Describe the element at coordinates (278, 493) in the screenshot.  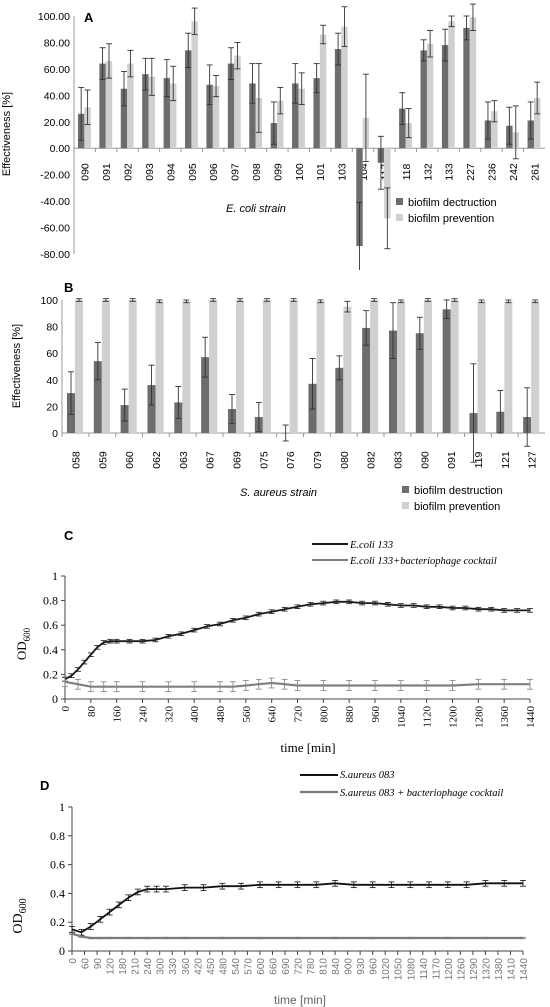
I see `x-axis-label-b: S. aureus strain` at that location.